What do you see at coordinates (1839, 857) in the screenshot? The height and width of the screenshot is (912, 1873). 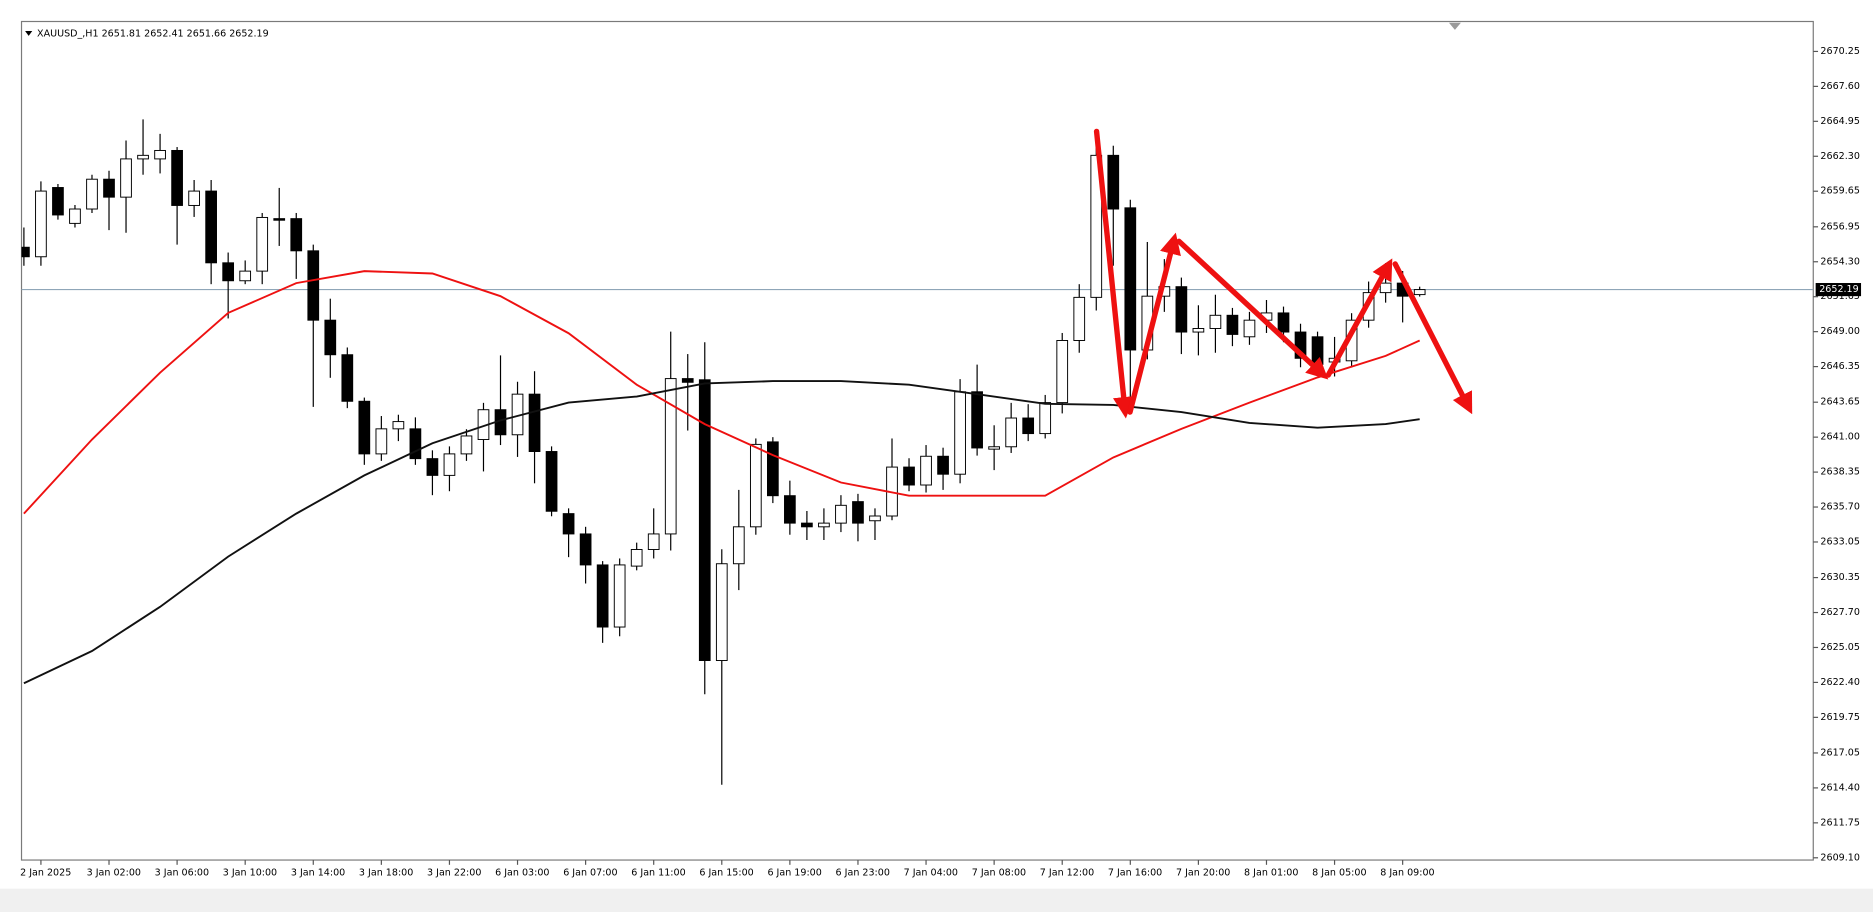 I see `y-tick-label: 2609.10` at bounding box center [1839, 857].